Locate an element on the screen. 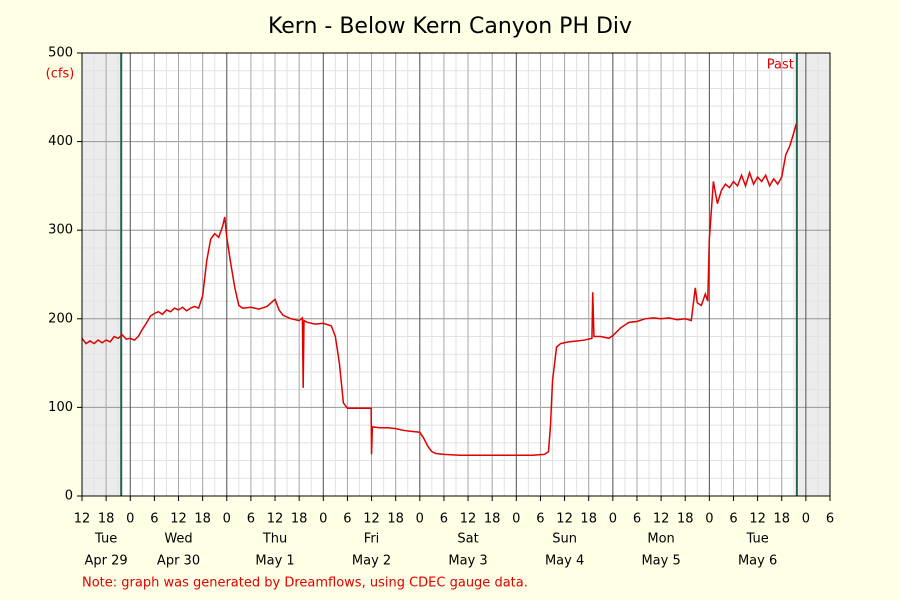 Image resolution: width=900 pixels, height=600 pixels. y-tick-label: 400 is located at coordinates (60, 141).